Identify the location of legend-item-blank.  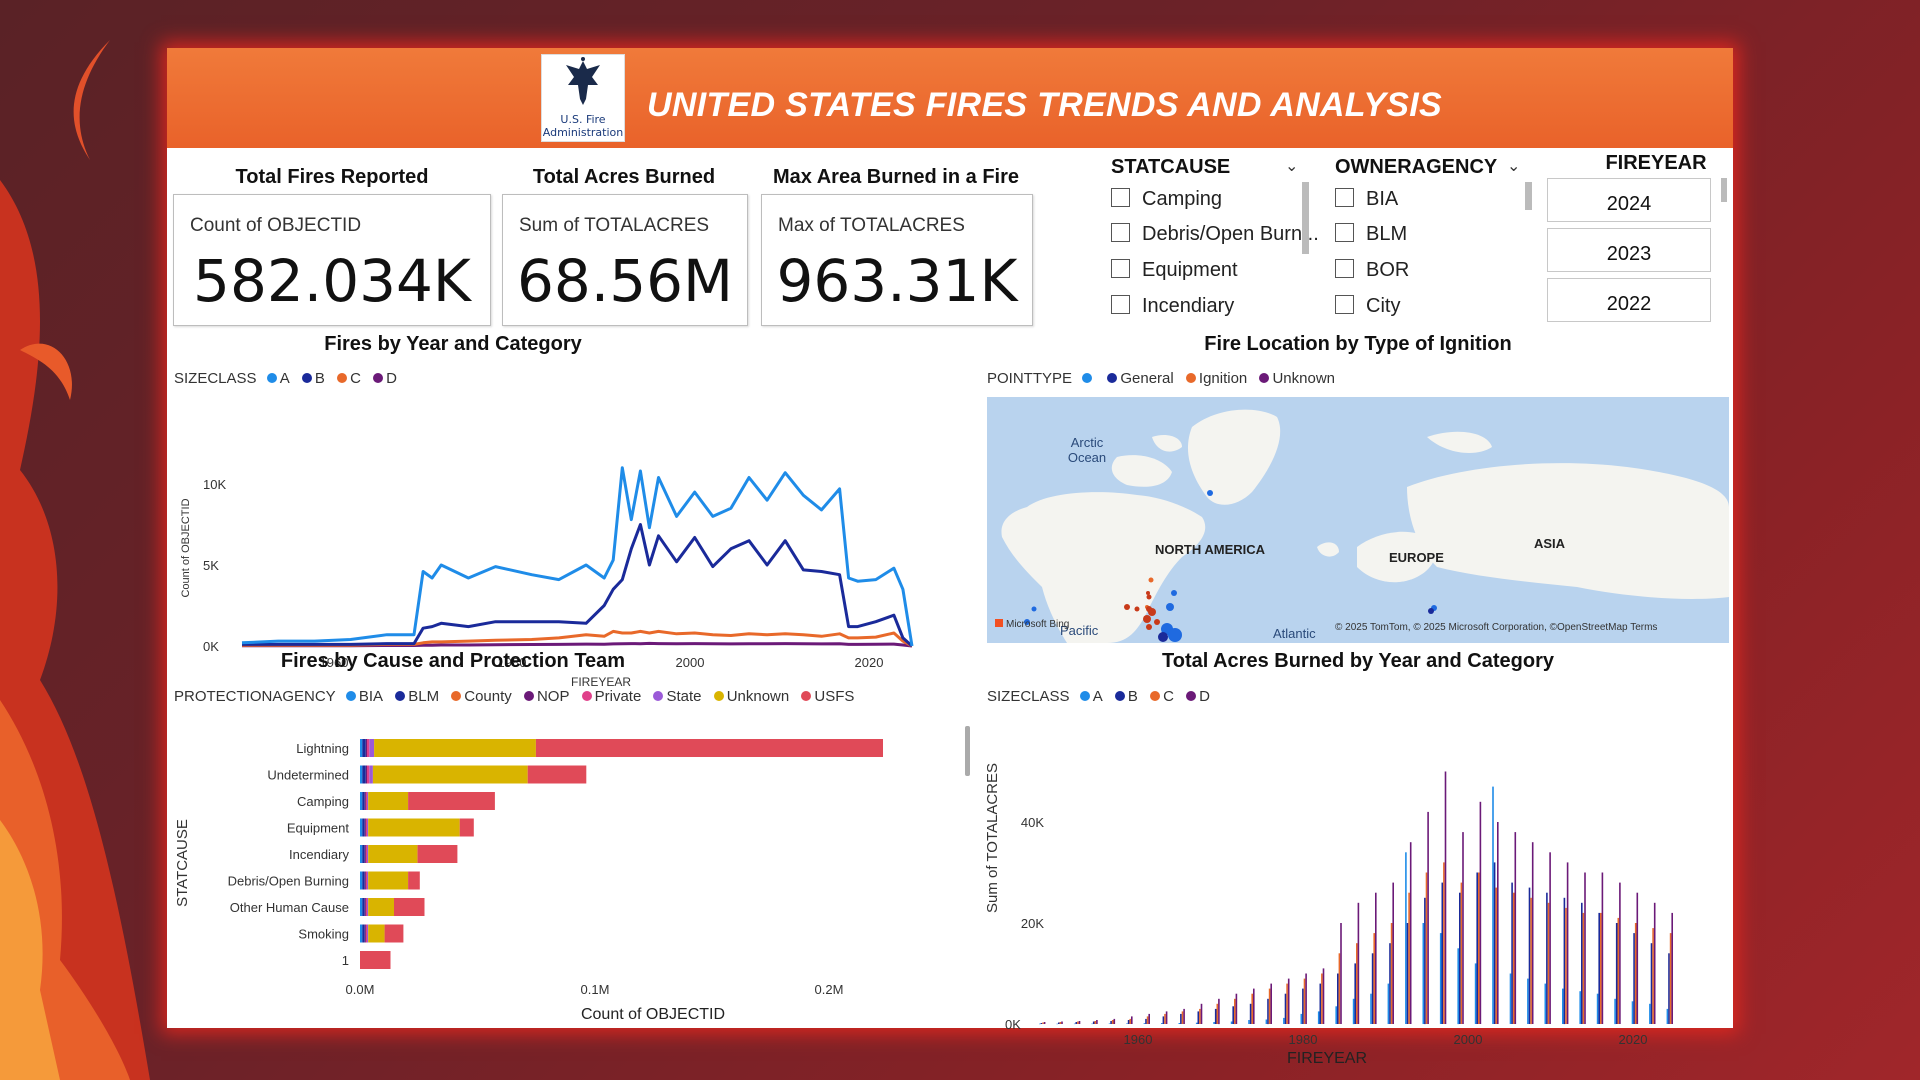
(1088, 378).